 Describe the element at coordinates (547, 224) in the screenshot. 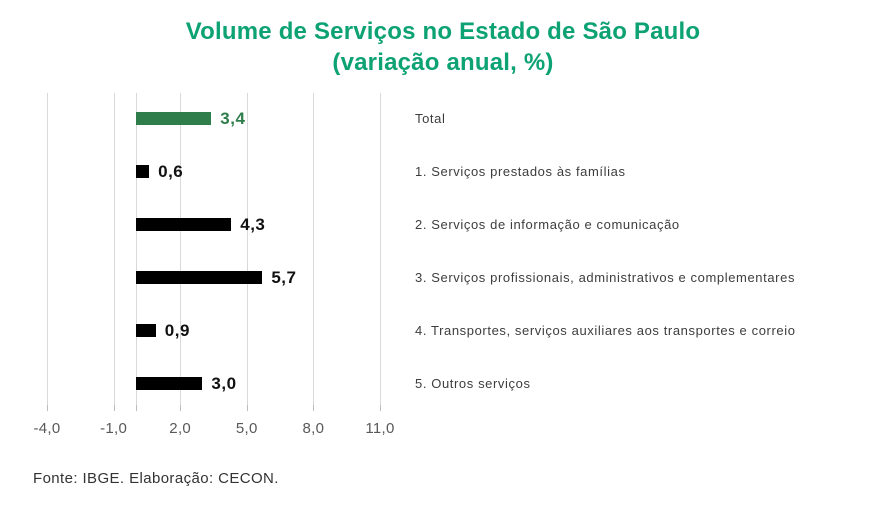

I see `category-label-2: 2. Serviços de informação e comunicação` at that location.